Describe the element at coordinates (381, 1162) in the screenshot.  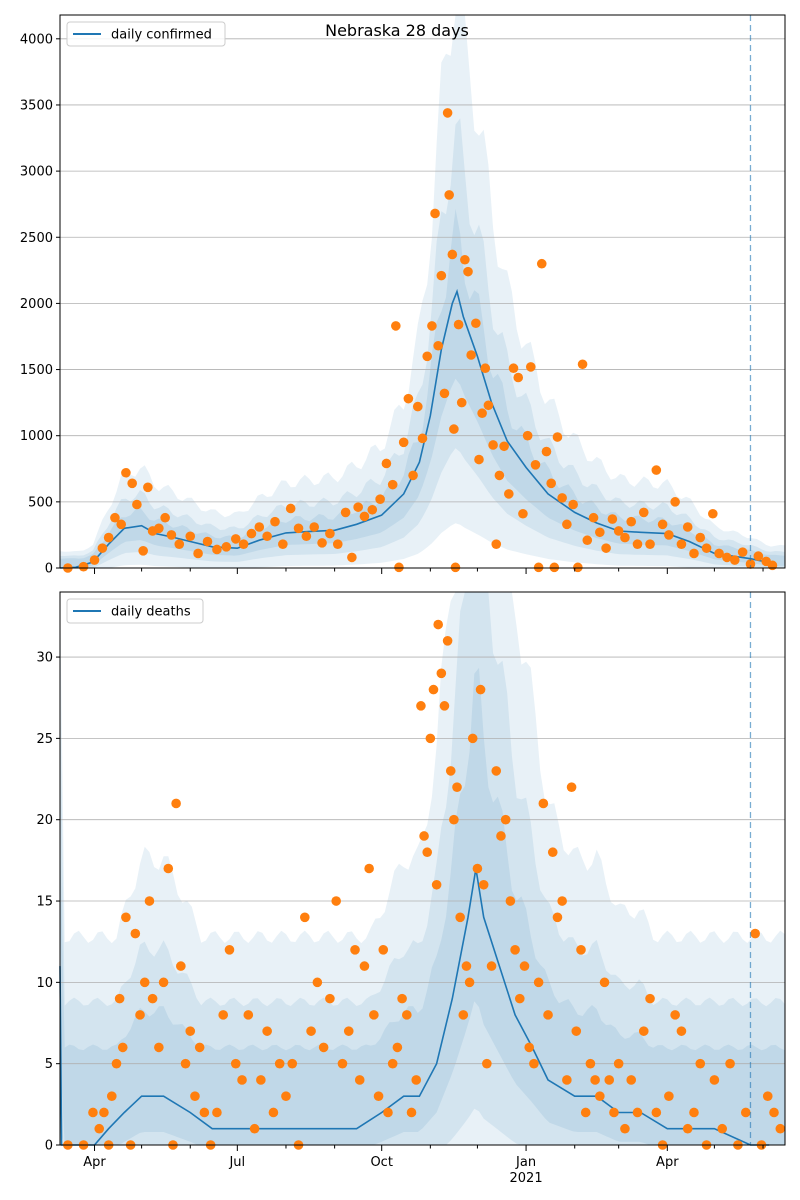
I see `bot-xtick-label: Oct` at that location.